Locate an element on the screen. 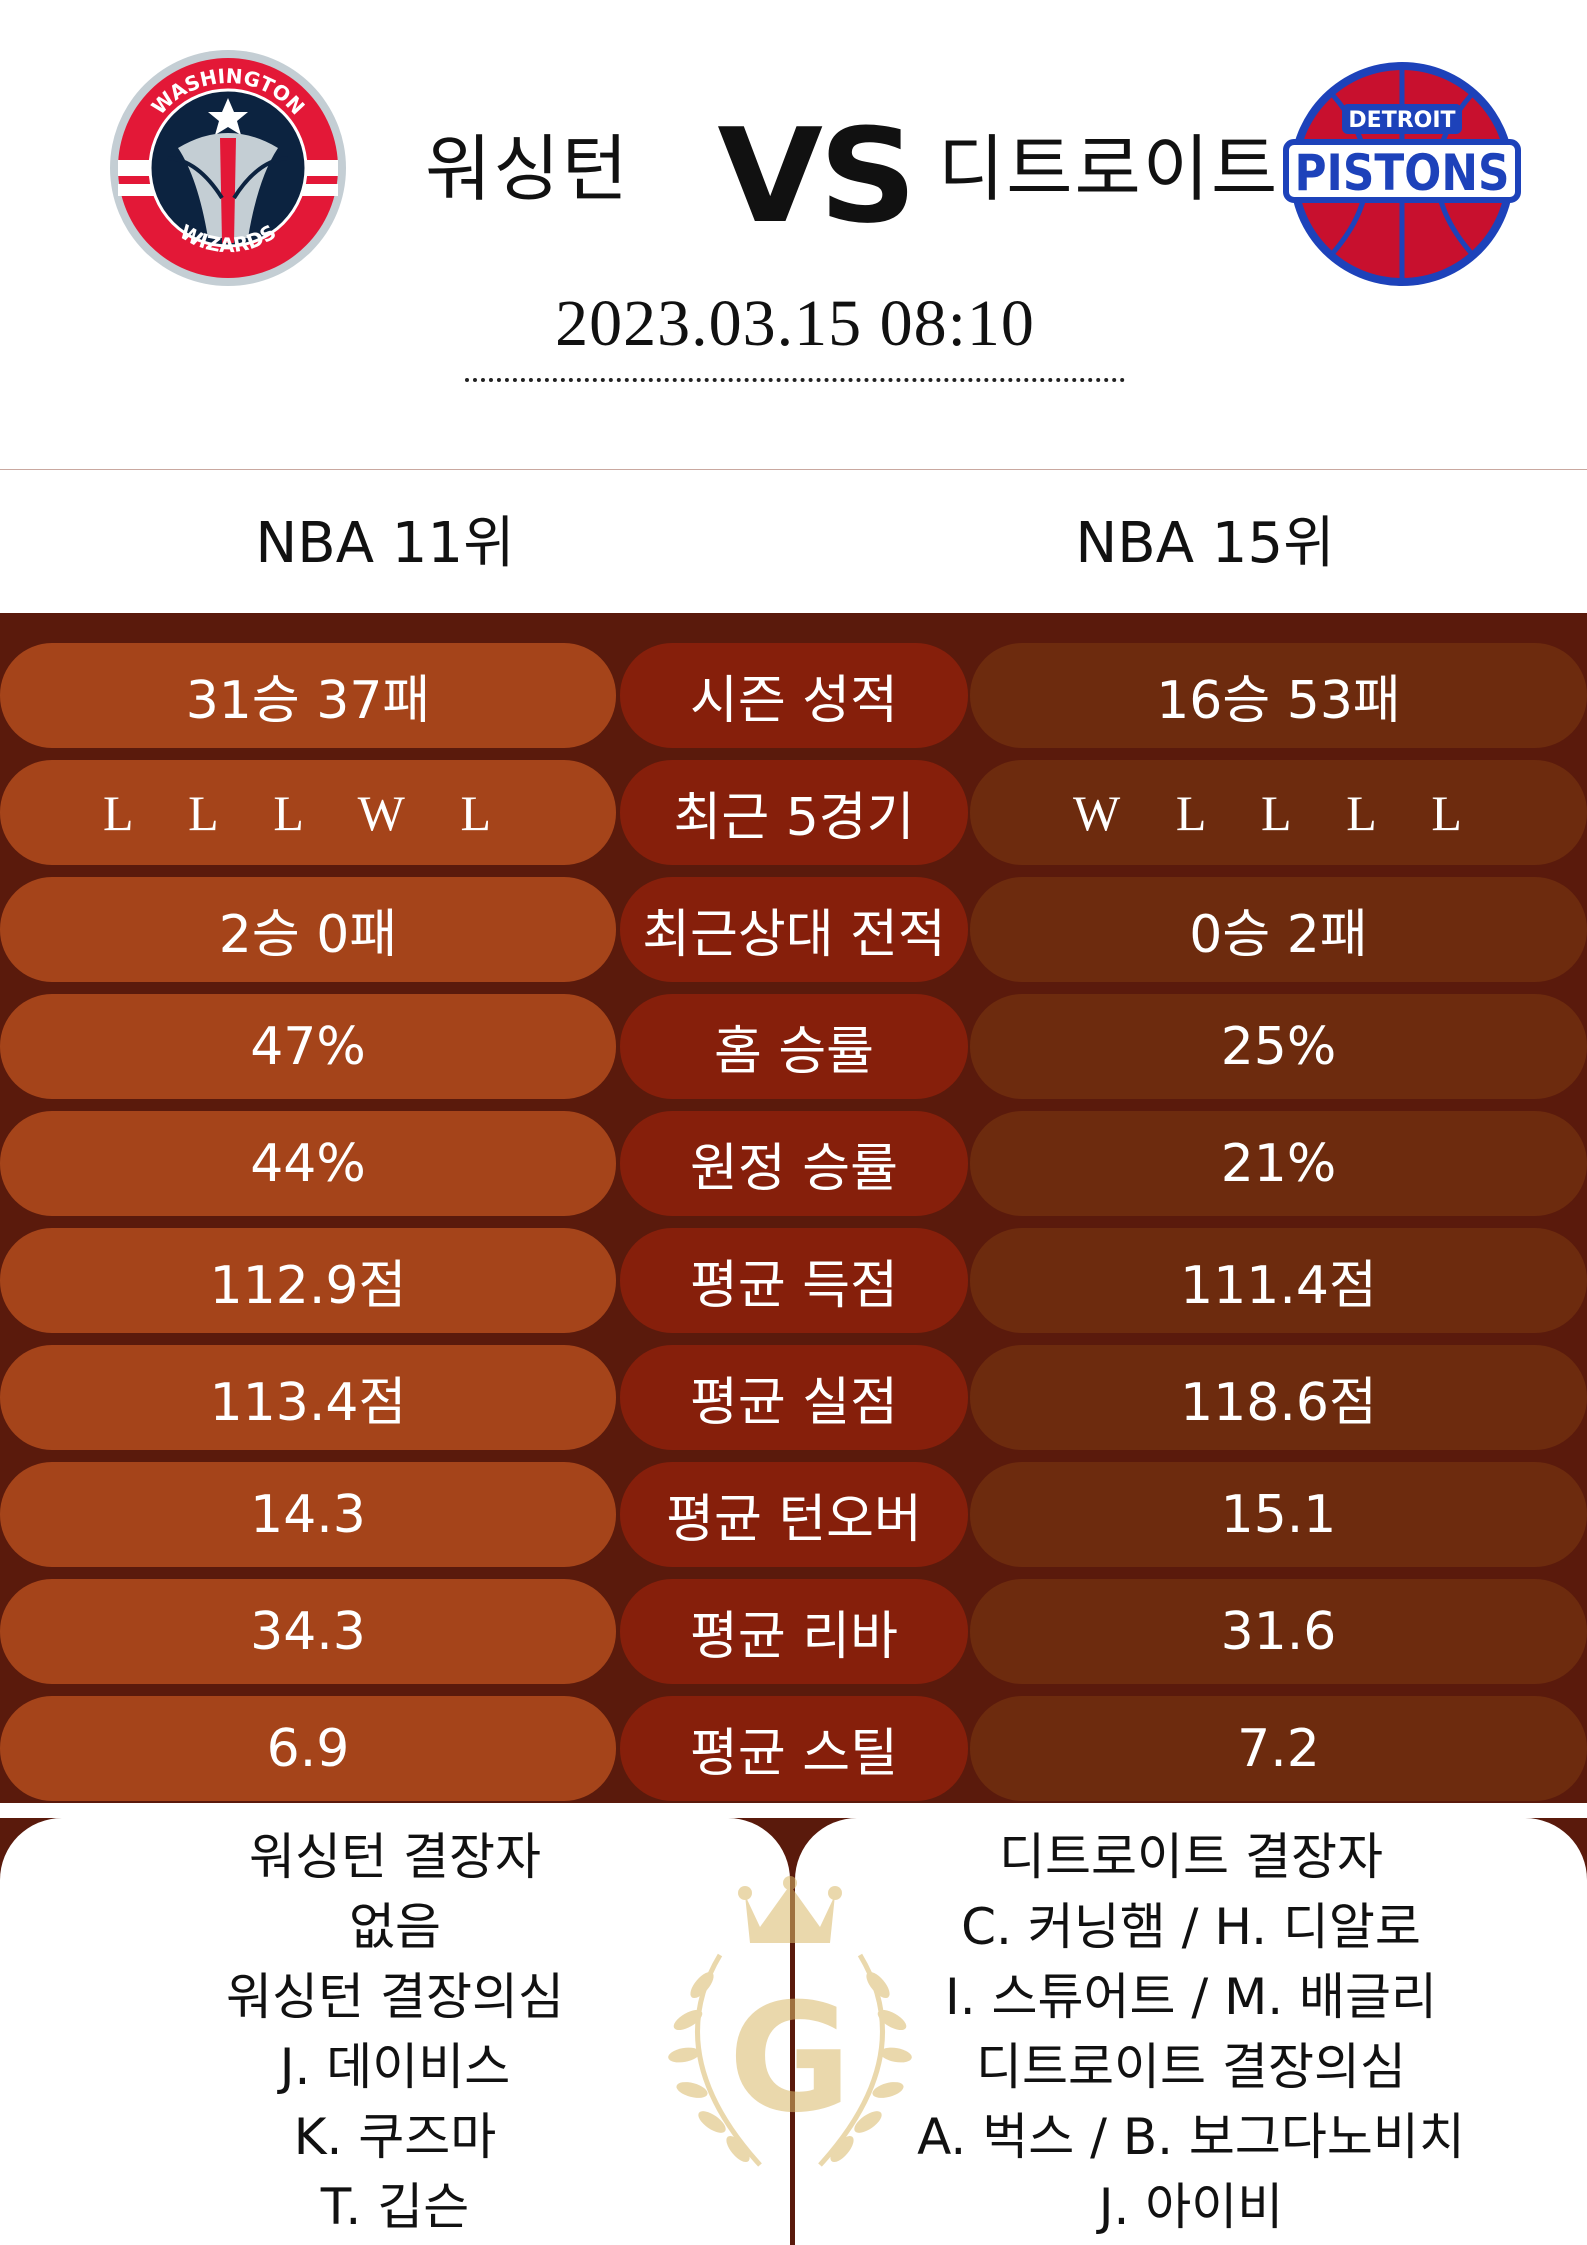 Image resolution: width=1587 pixels, height=2245 pixels. stat-row-points-for: 112.9점 평균 득점 111.4점 is located at coordinates (793, 1280).